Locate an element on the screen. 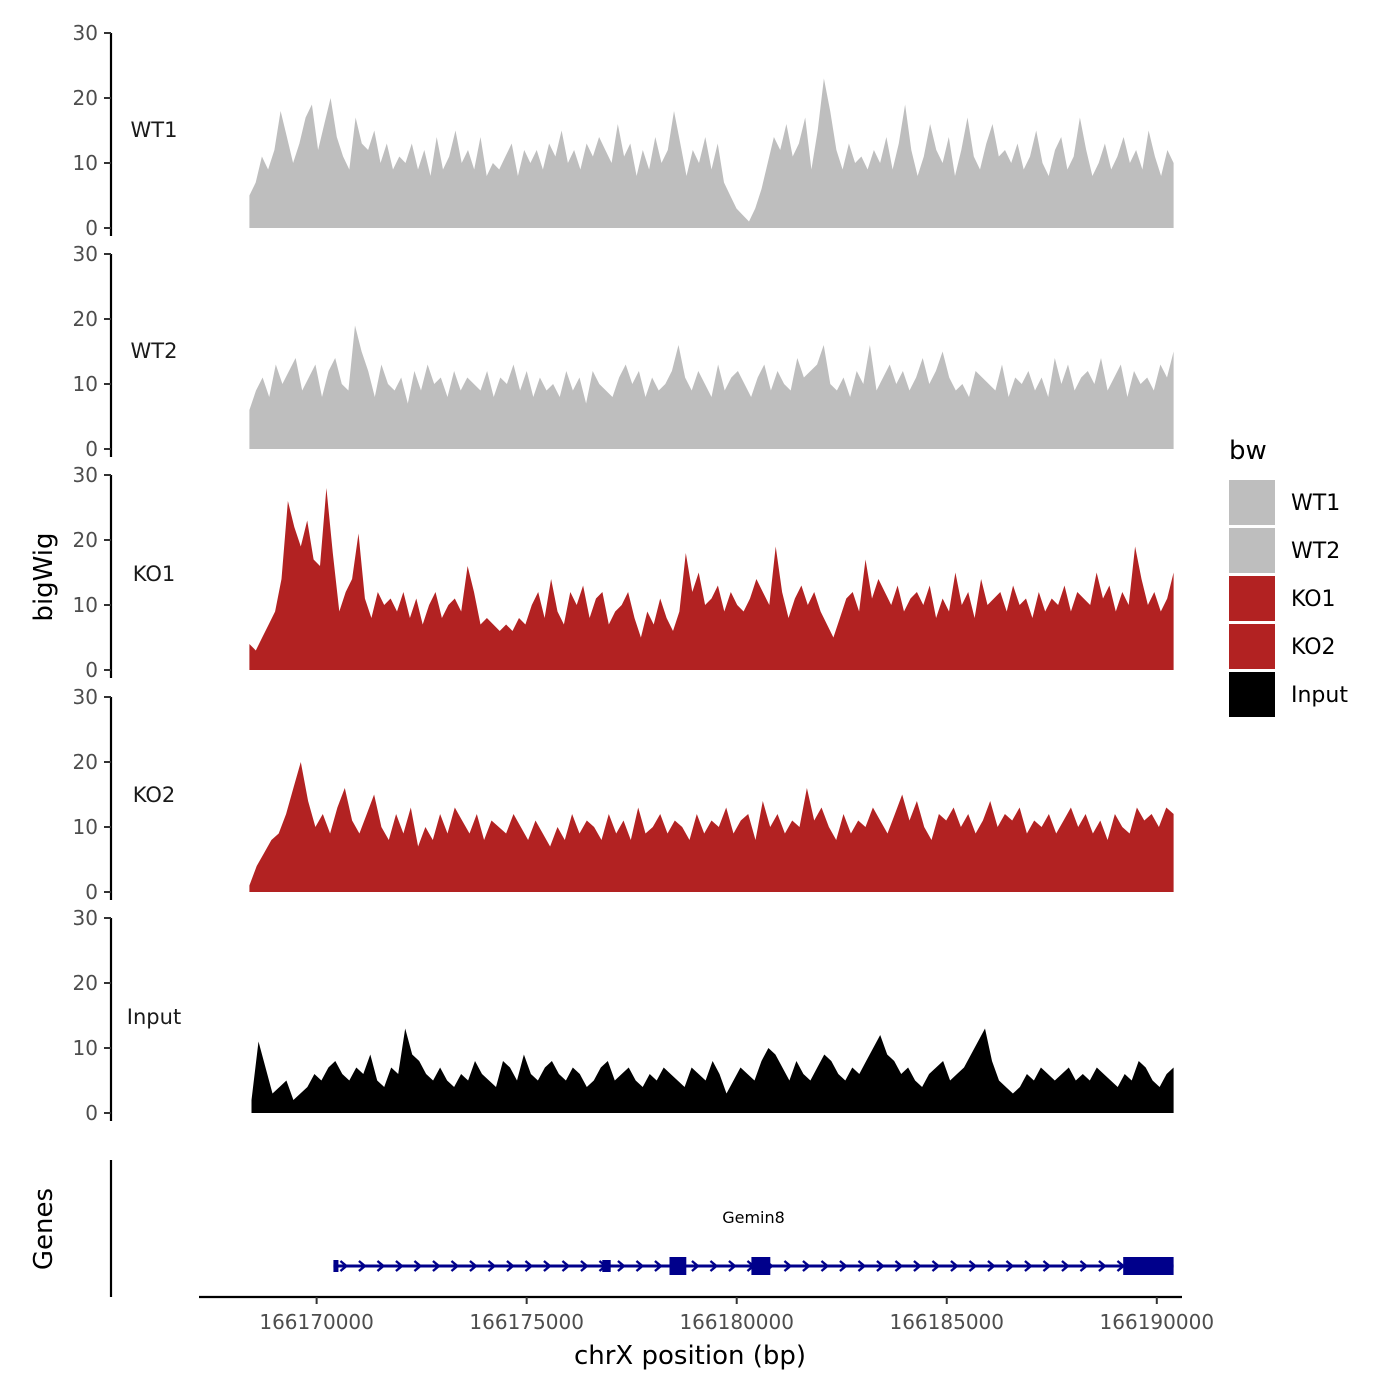 This screenshot has width=1400, height=1400. track-panel-input: 0 10 20 30 Input is located at coordinates (623, 1015).